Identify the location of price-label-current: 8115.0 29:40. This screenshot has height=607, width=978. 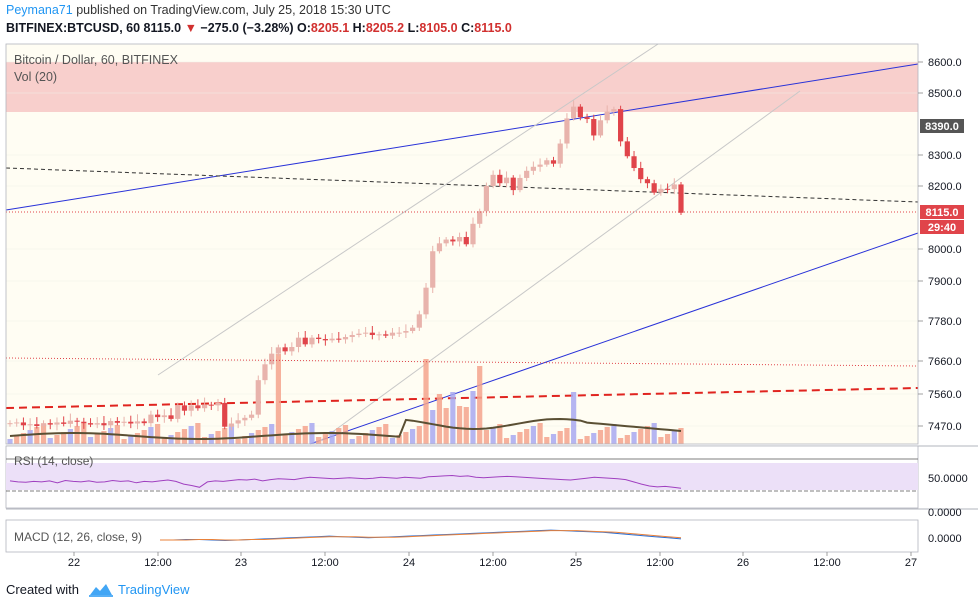
(942, 219).